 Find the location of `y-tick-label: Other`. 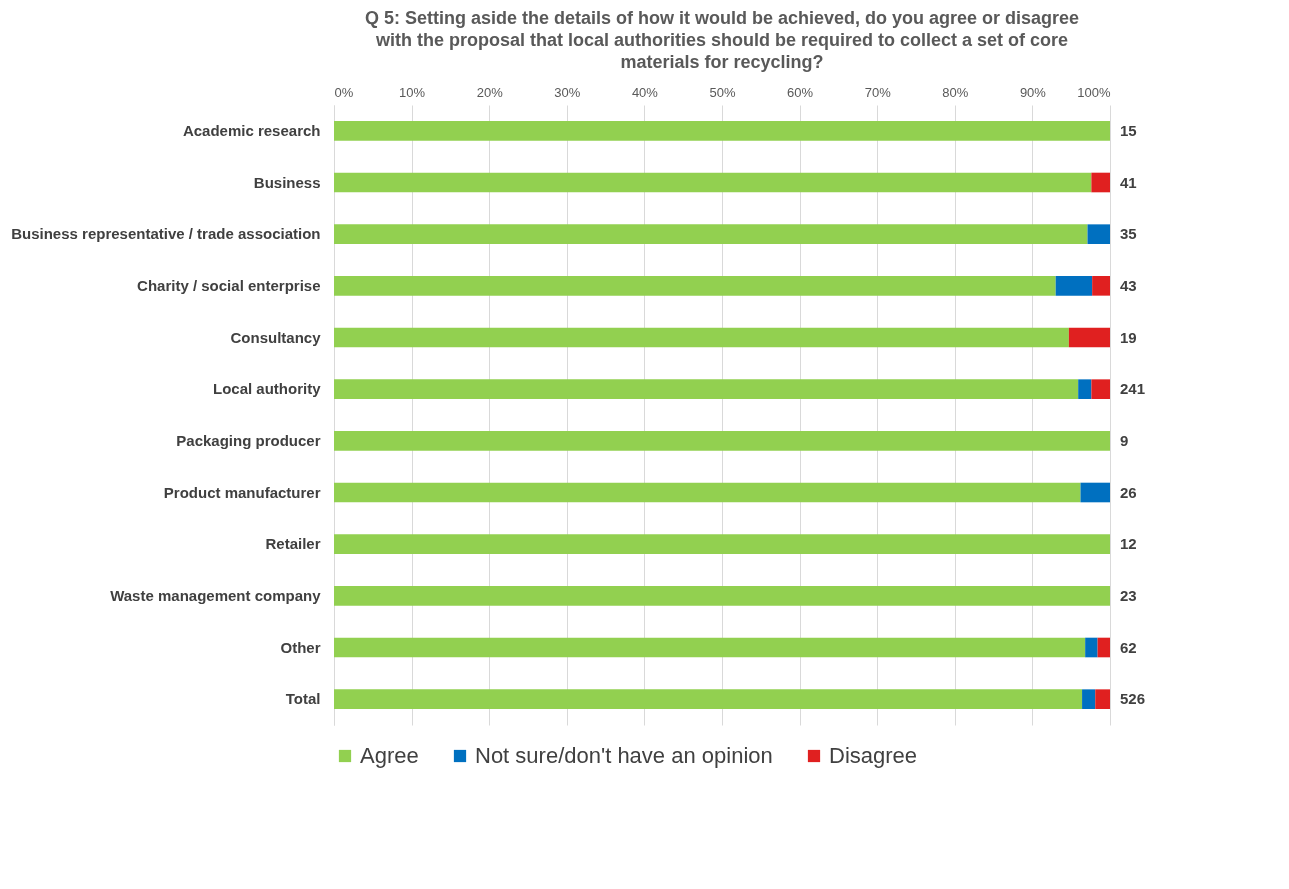

y-tick-label: Other is located at coordinates (300, 647).